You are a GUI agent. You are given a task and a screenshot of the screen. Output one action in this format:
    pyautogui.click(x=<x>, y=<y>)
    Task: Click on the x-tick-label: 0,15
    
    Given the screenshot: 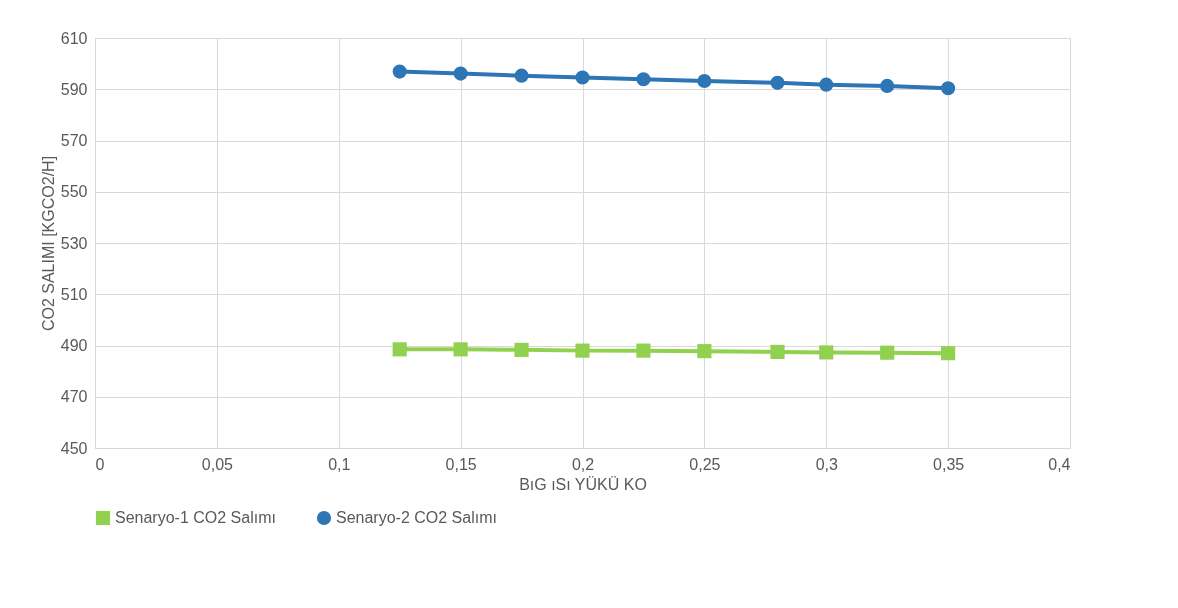 What is the action you would take?
    pyautogui.click(x=461, y=464)
    